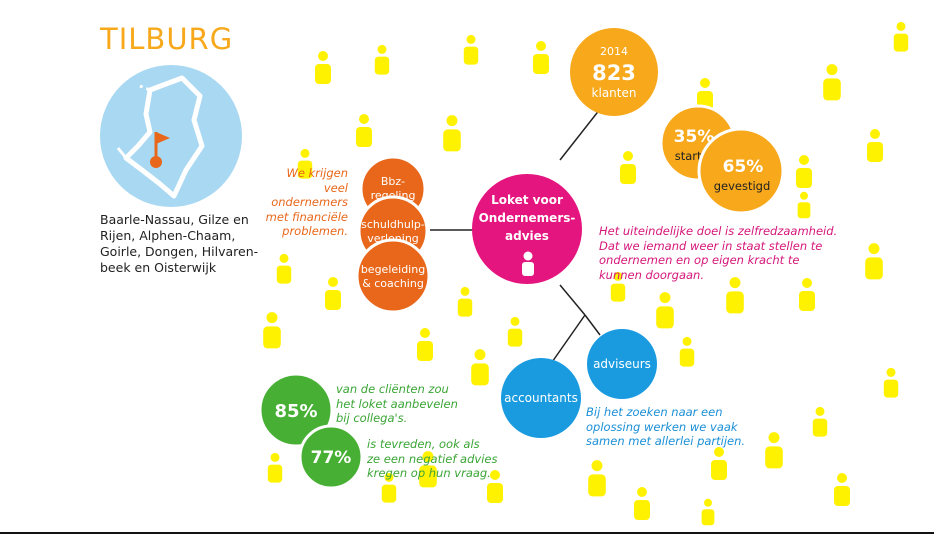 This screenshot has width=934, height=536. I want to click on map-icon, so click(171, 136).